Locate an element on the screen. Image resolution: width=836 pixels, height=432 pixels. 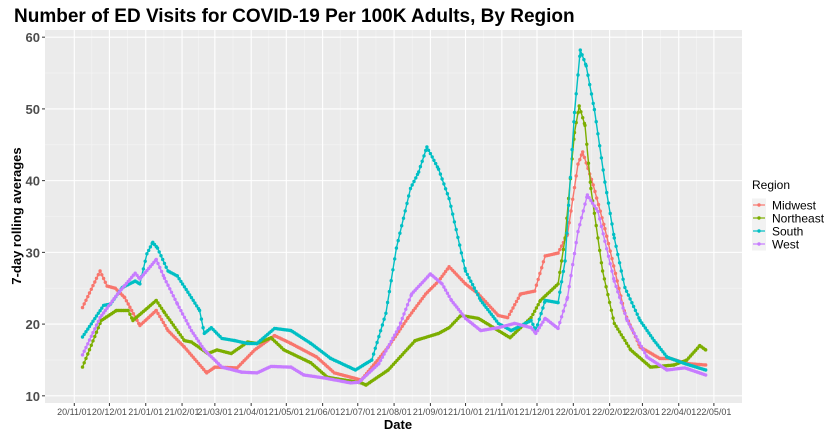
x-tick-label: 21/10/01 is located at coordinates (465, 412).